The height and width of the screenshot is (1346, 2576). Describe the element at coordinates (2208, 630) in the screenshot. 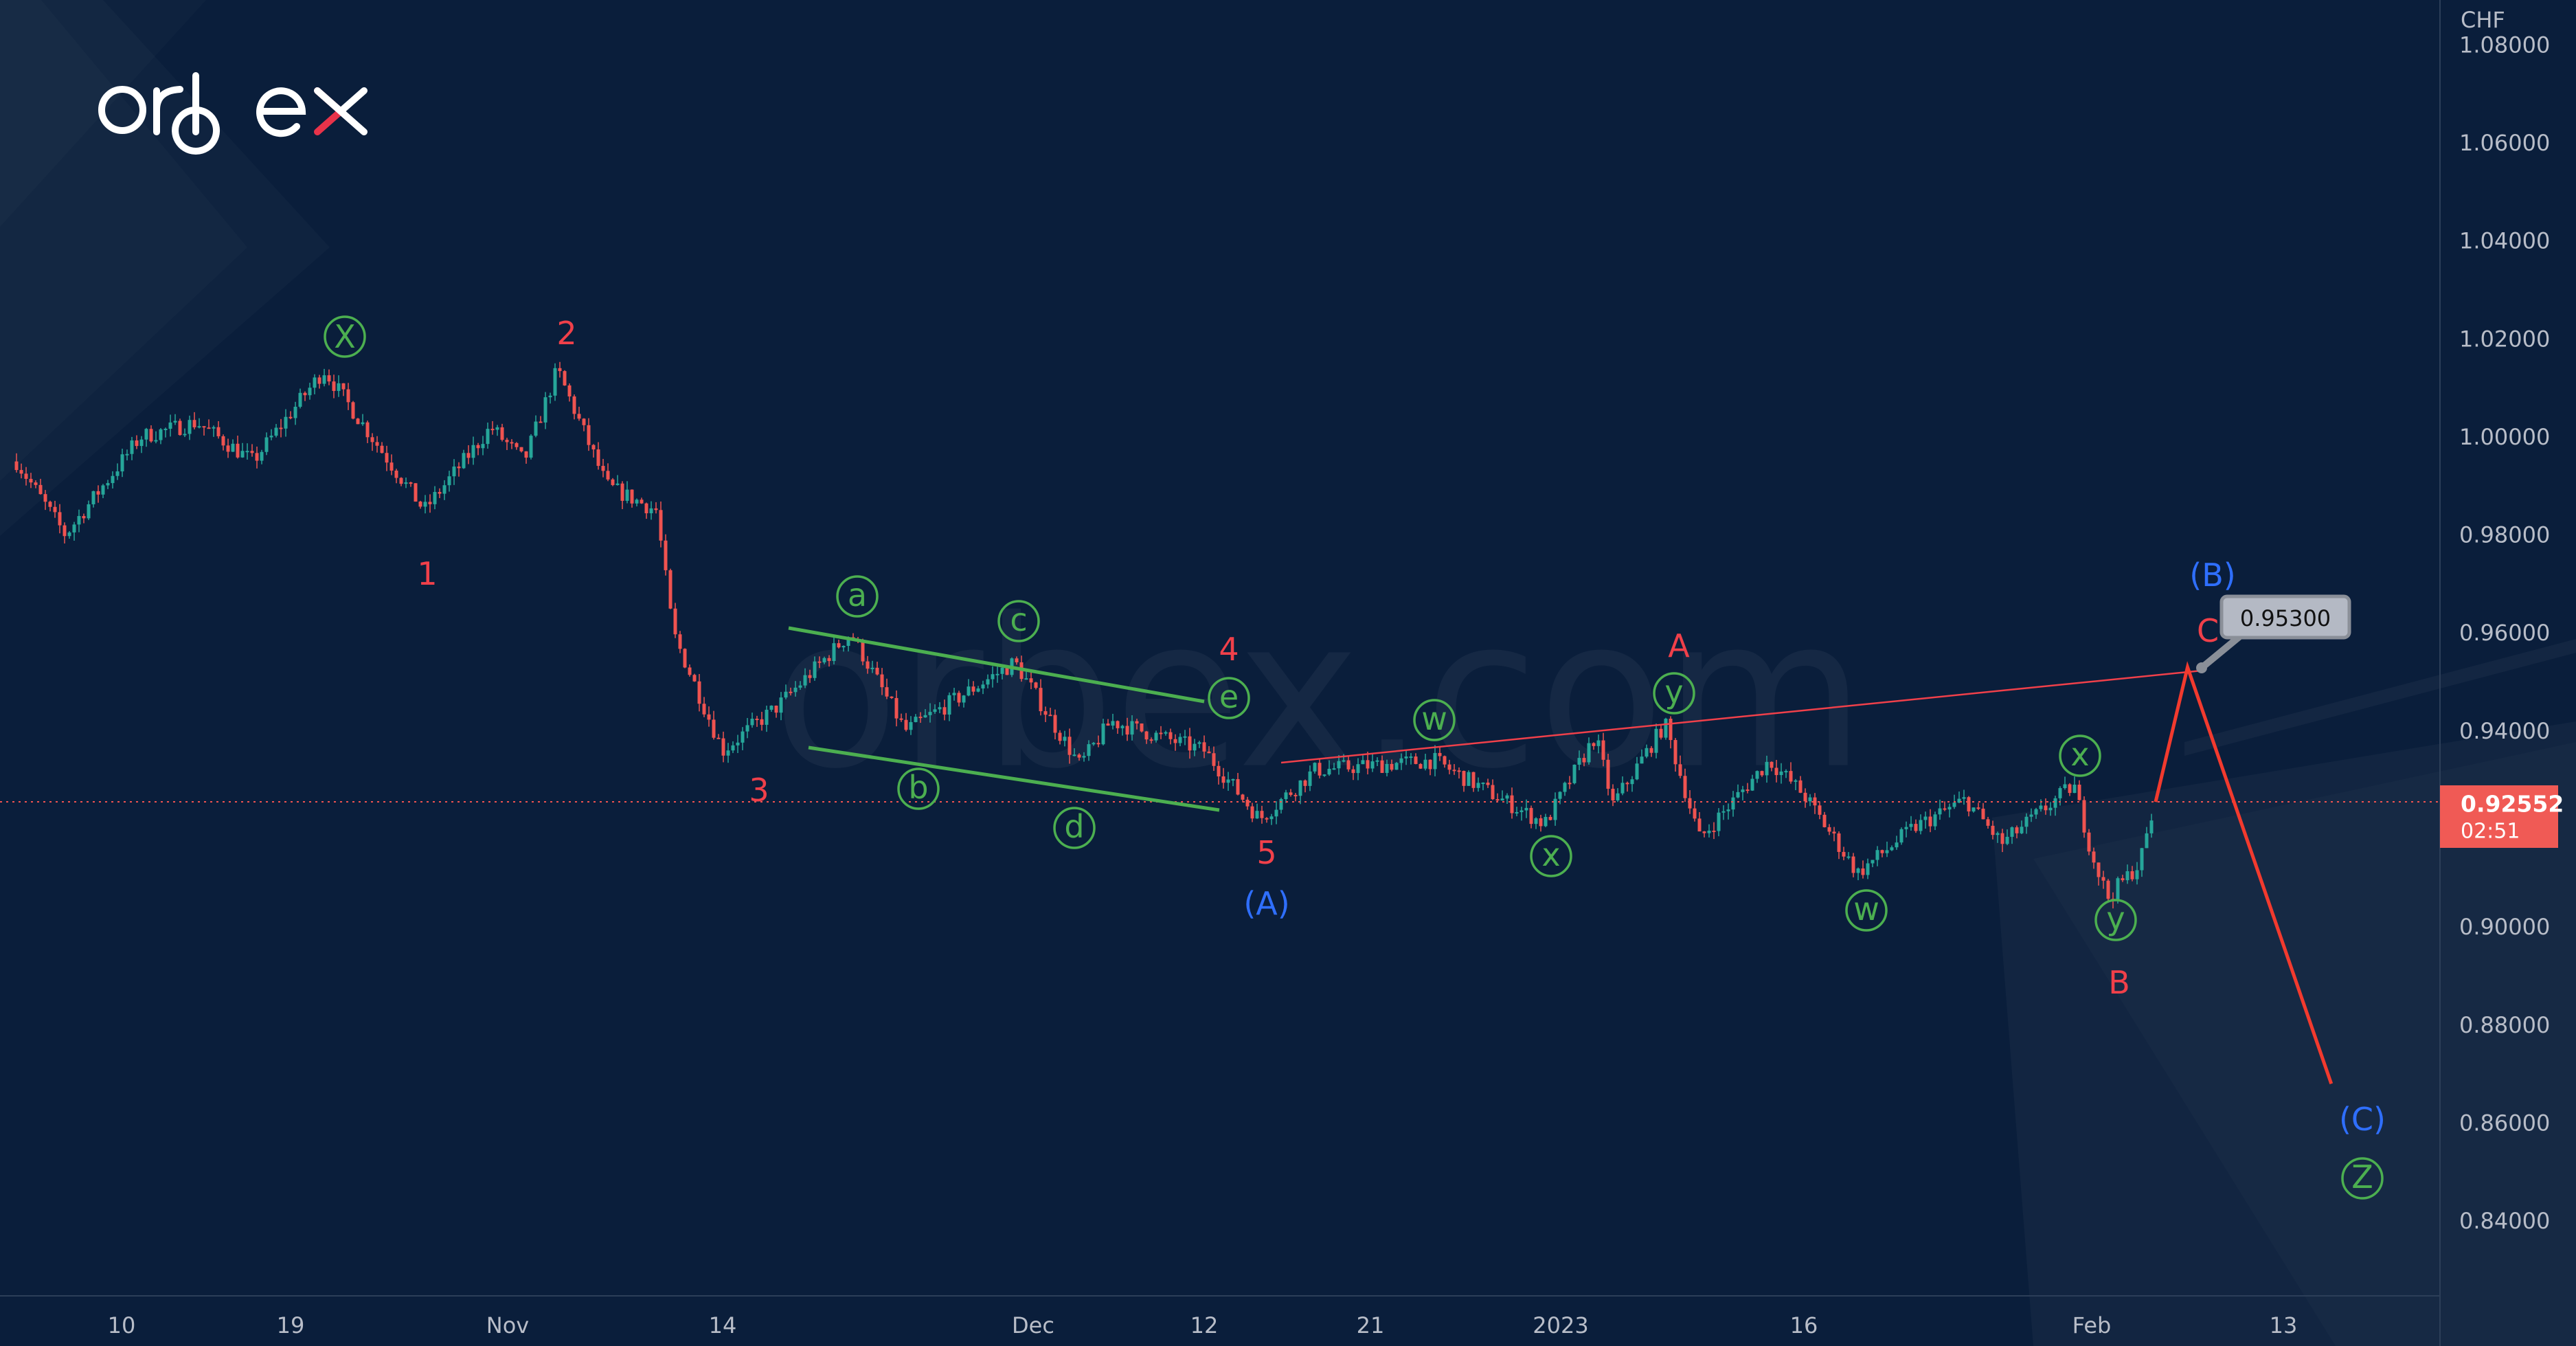

I see `wave-label-C: C` at that location.